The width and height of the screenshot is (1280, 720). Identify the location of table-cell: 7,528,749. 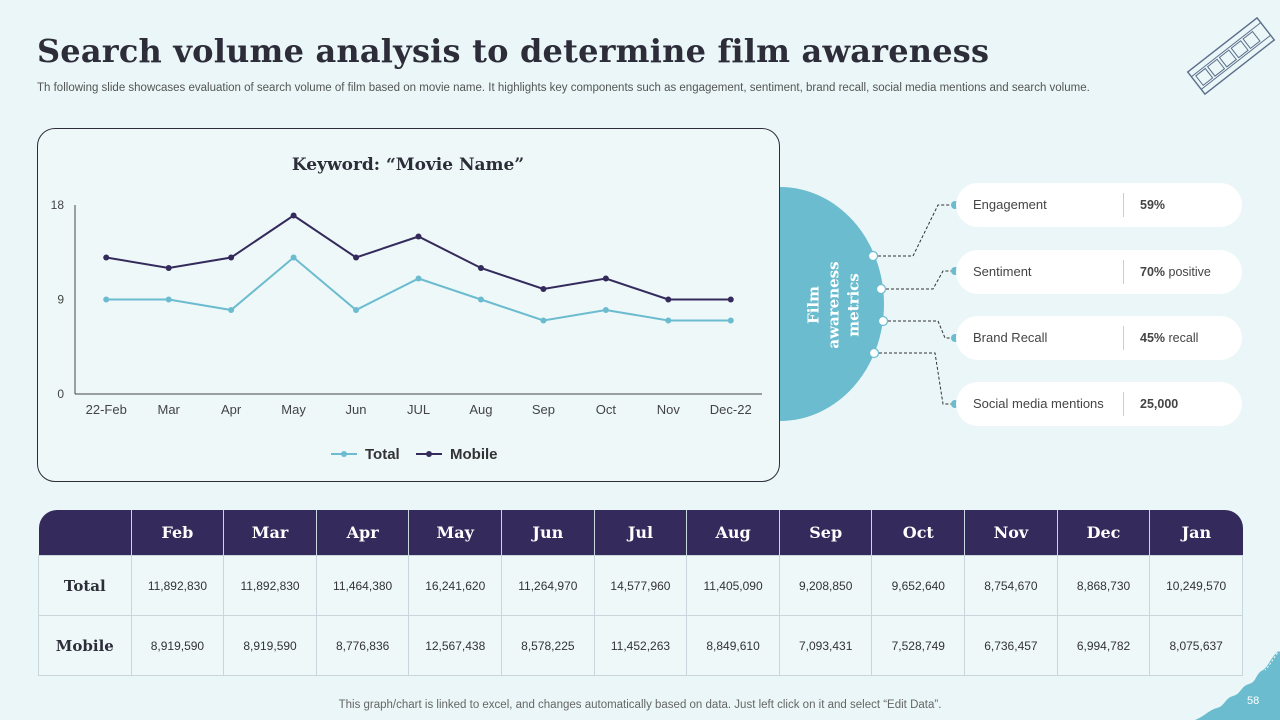
(918, 645).